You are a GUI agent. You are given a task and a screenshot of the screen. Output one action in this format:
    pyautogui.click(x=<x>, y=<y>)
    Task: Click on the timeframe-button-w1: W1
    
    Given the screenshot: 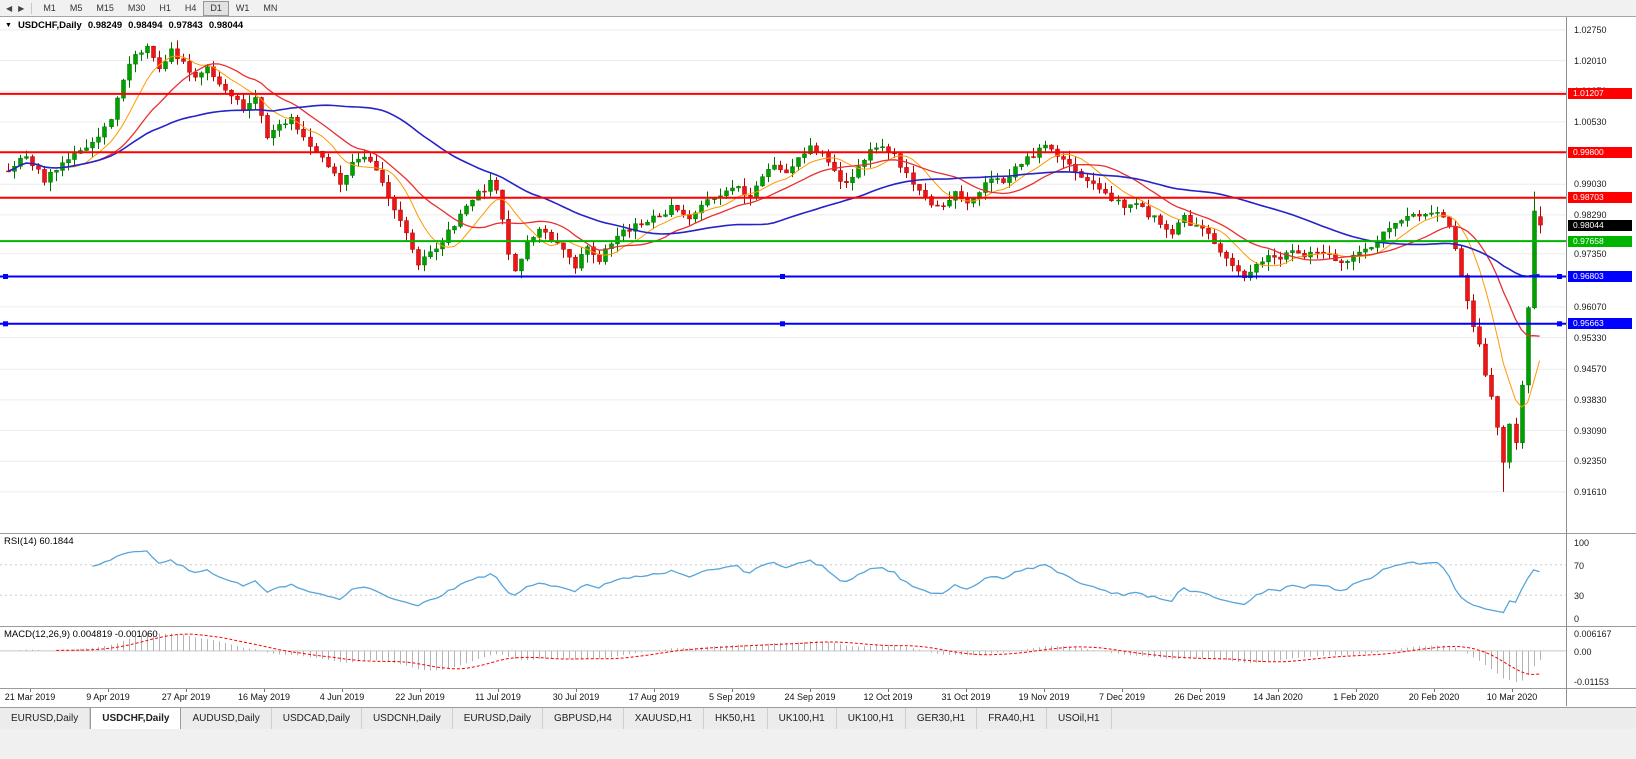 What is the action you would take?
    pyautogui.click(x=243, y=8)
    